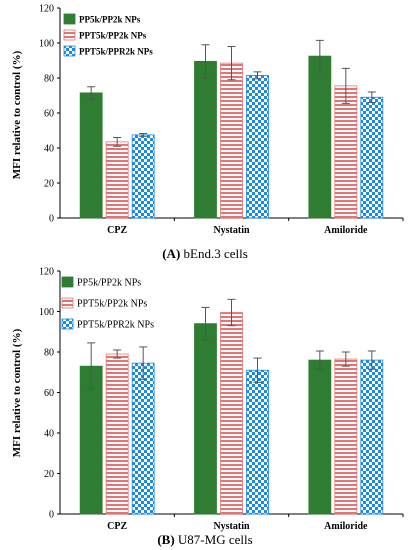 Image resolution: width=411 pixels, height=550 pixels. What do you see at coordinates (166, 539) in the screenshot?
I see `caption-letter: B` at bounding box center [166, 539].